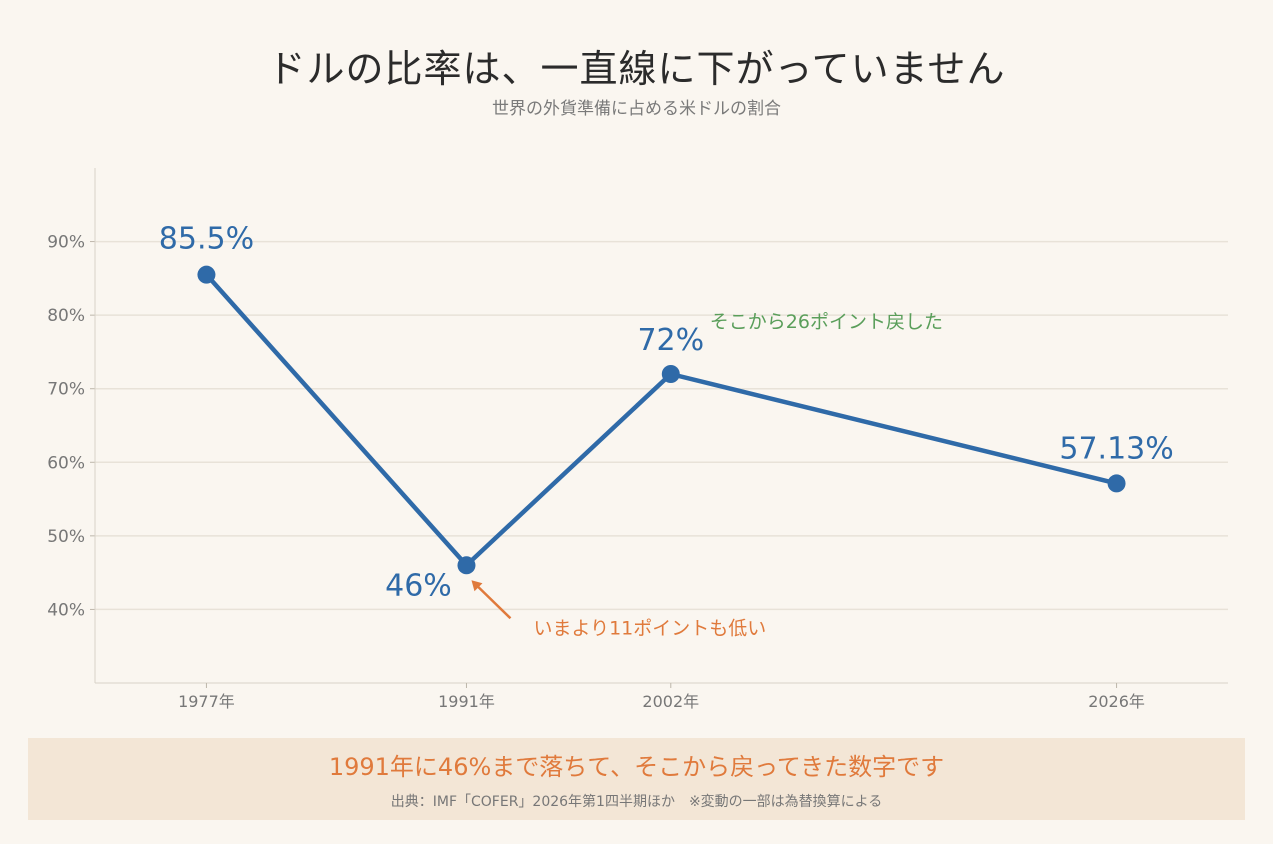  Describe the element at coordinates (206, 701) in the screenshot. I see `x-tick-label: 1977年` at that location.